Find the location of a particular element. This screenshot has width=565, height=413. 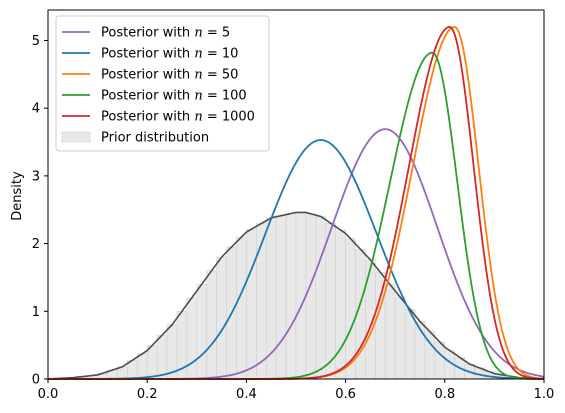

x-tick-label: 0.2 is located at coordinates (147, 394).